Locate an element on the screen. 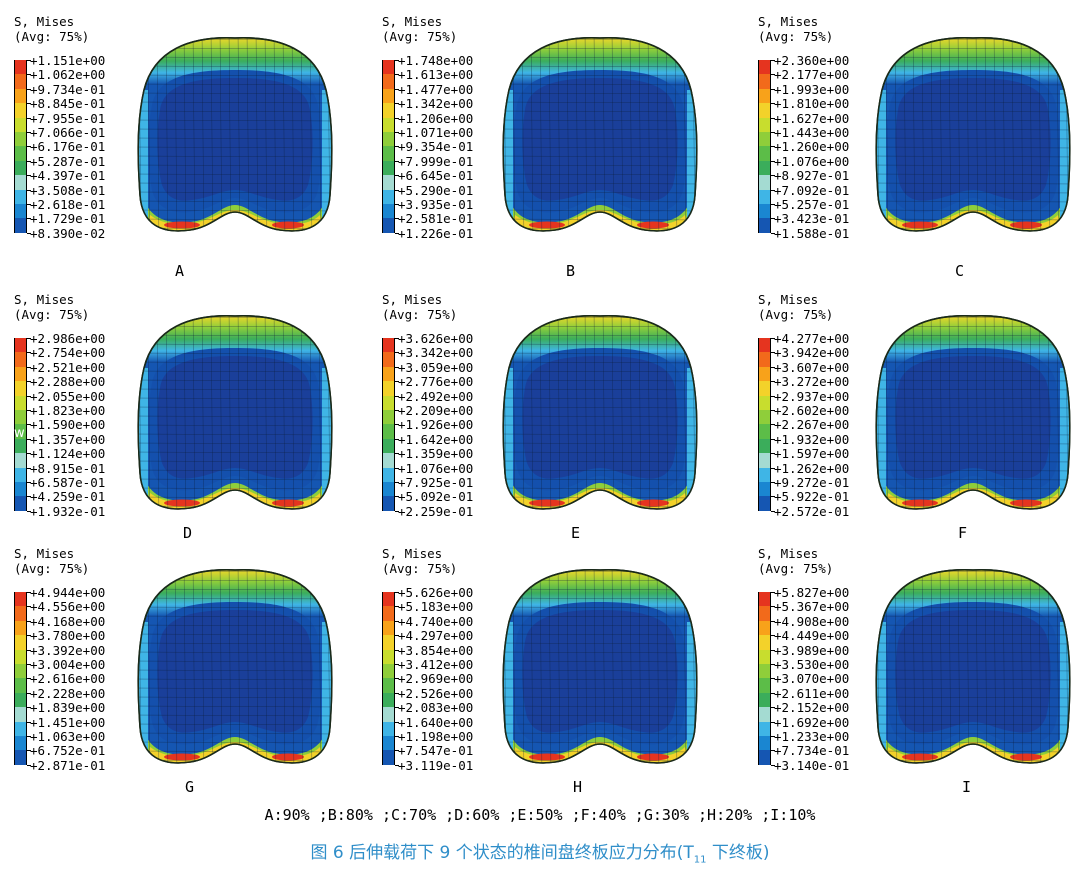 The height and width of the screenshot is (871, 1080). legend-value: +1.932e-01 is located at coordinates (68, 511).